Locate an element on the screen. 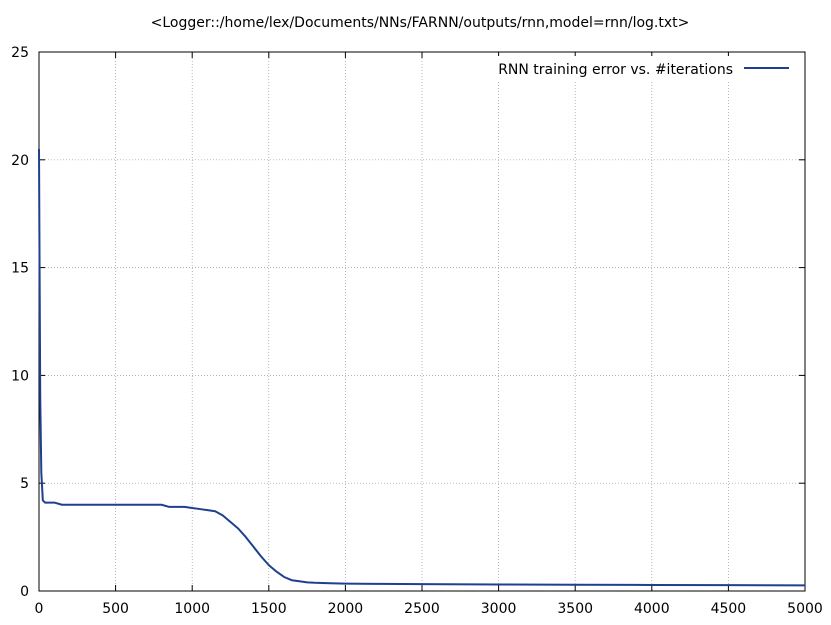 The width and height of the screenshot is (831, 625). y-tick-label: 15 is located at coordinates (20, 269).